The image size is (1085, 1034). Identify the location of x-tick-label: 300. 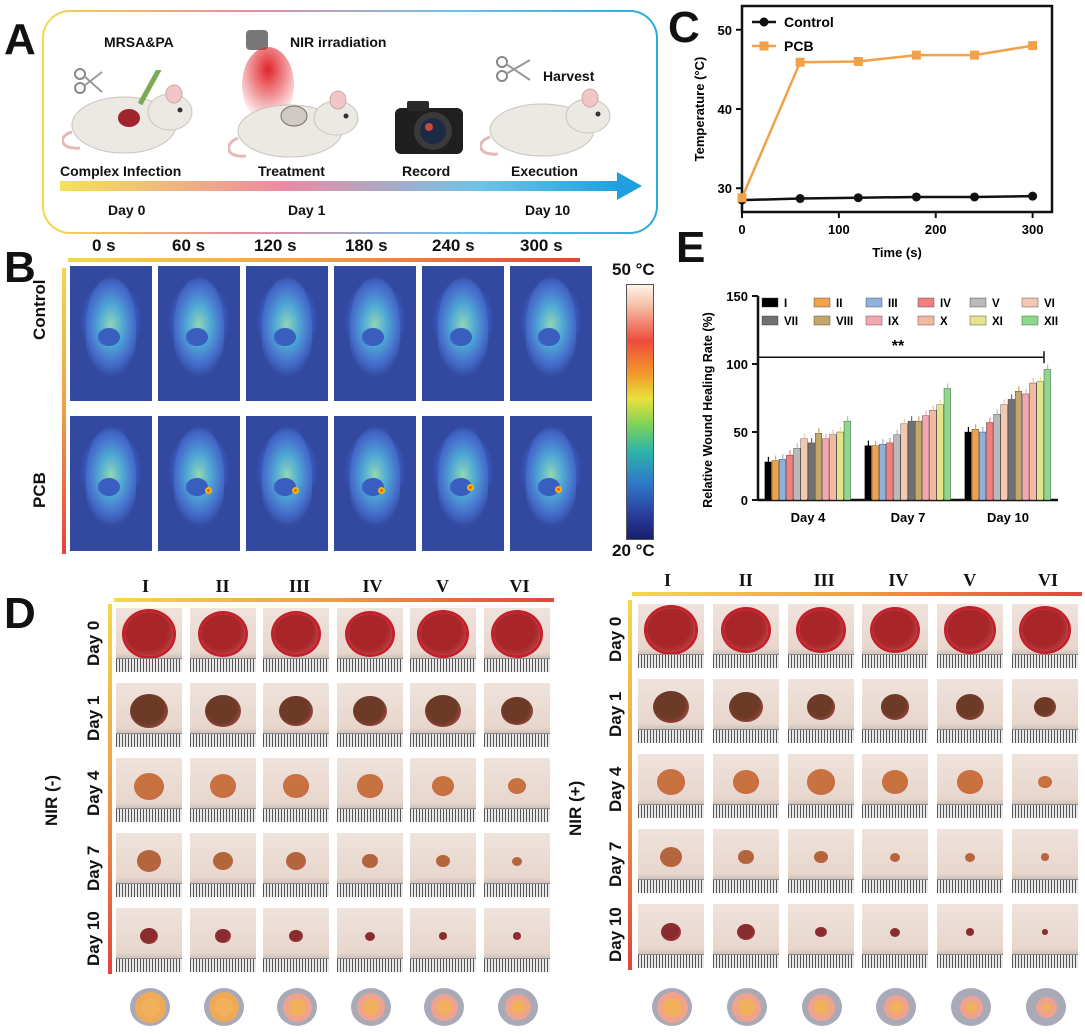
(1033, 229).